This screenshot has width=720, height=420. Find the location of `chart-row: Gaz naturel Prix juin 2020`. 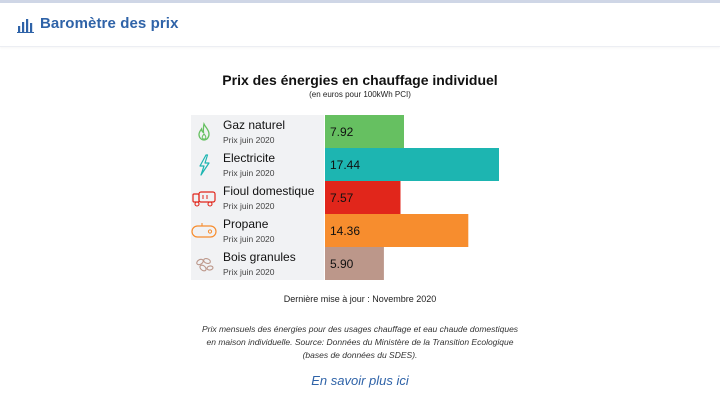

chart-row: Gaz naturel Prix juin 2020 is located at coordinates (356, 131).